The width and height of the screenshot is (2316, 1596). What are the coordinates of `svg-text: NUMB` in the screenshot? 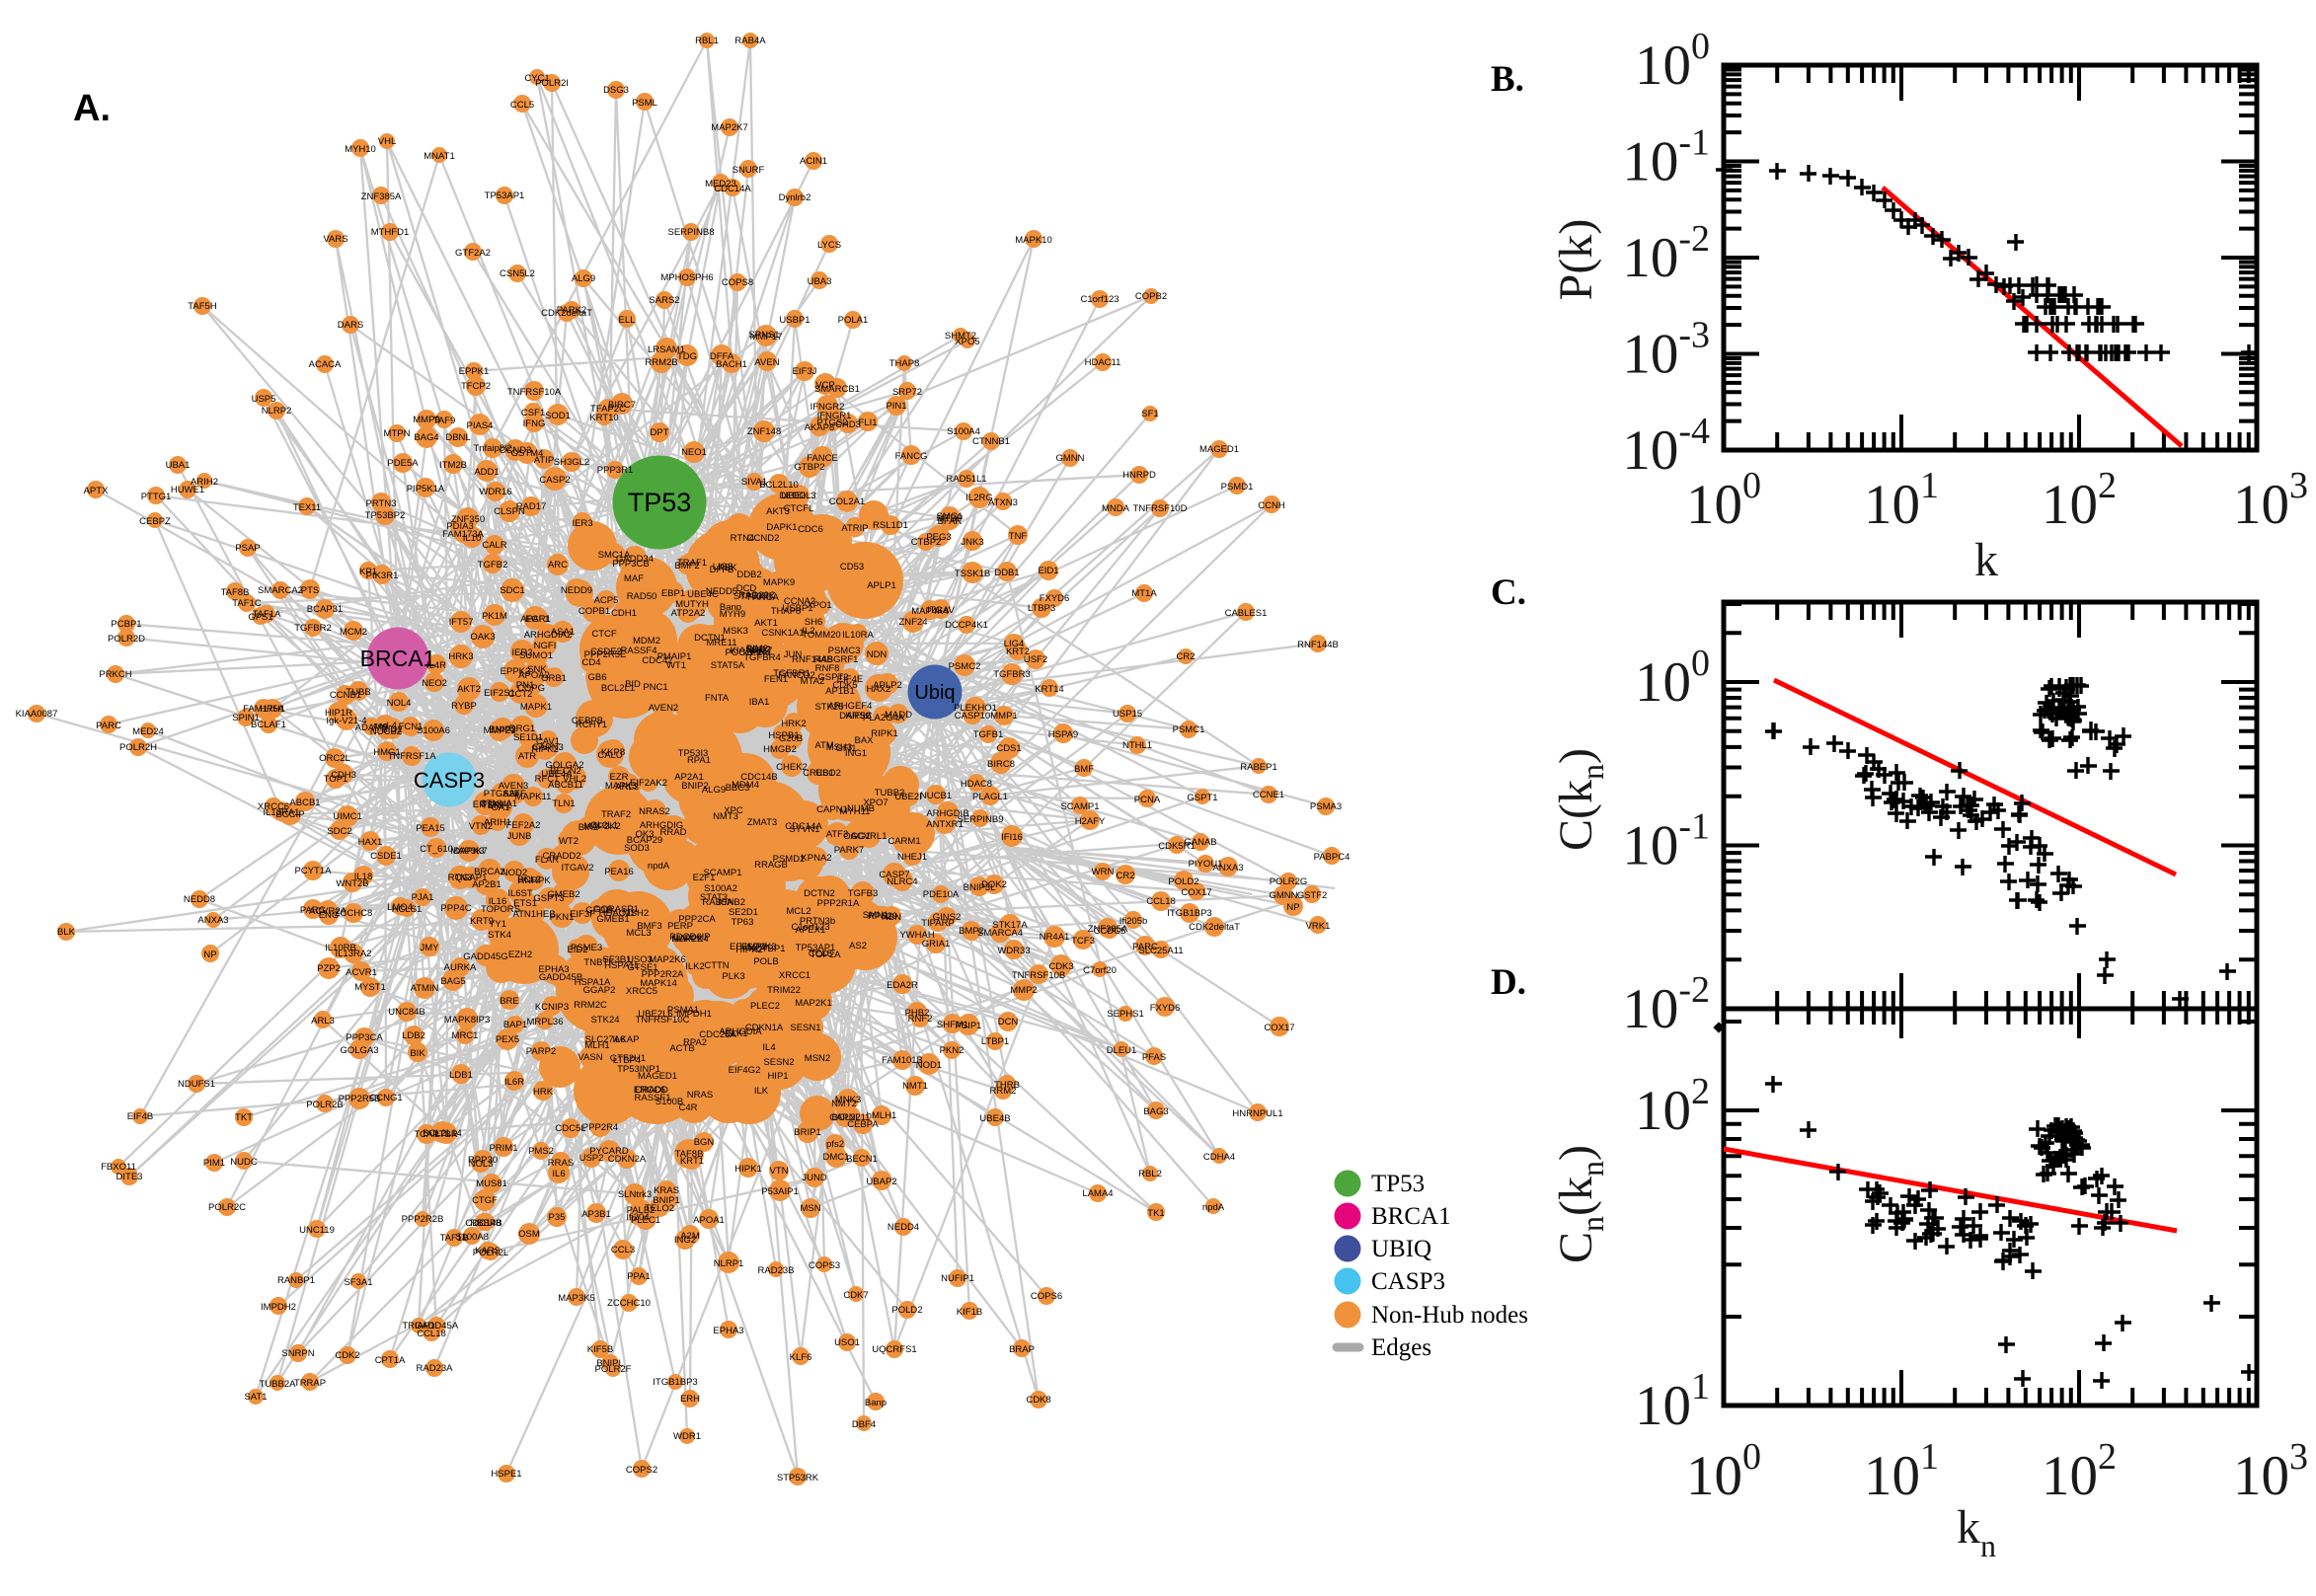 It's located at (861, 808).